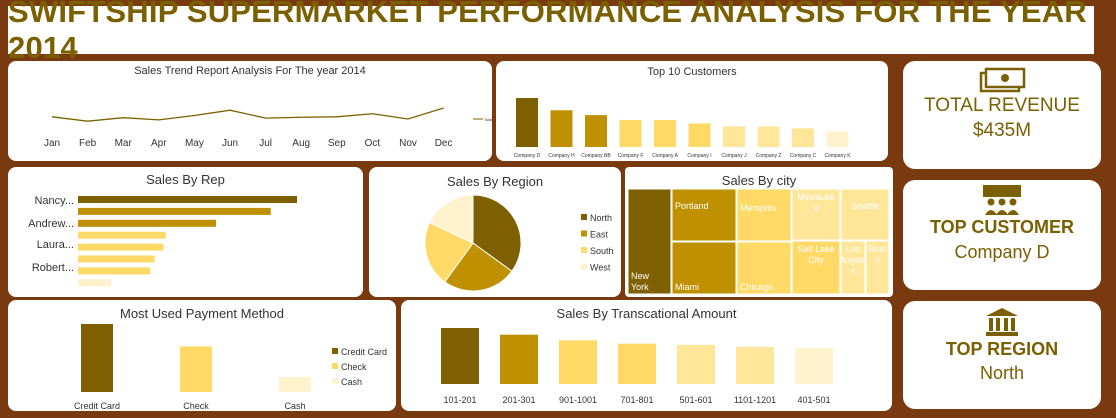  Describe the element at coordinates (599, 235) in the screenshot. I see `legend-label: East` at that location.